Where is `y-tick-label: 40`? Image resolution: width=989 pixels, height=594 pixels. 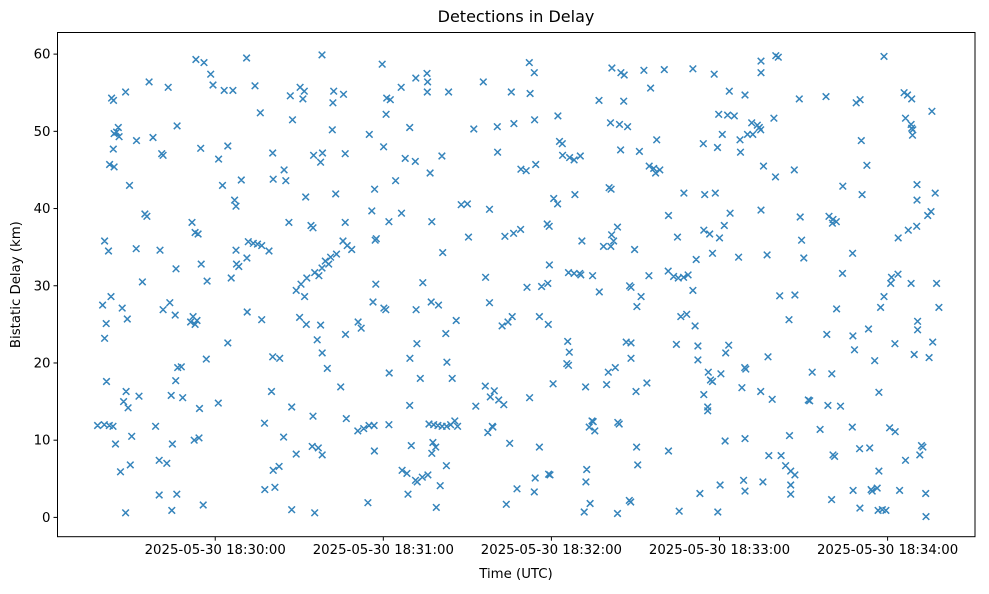 y-tick-label: 40 is located at coordinates (42, 209).